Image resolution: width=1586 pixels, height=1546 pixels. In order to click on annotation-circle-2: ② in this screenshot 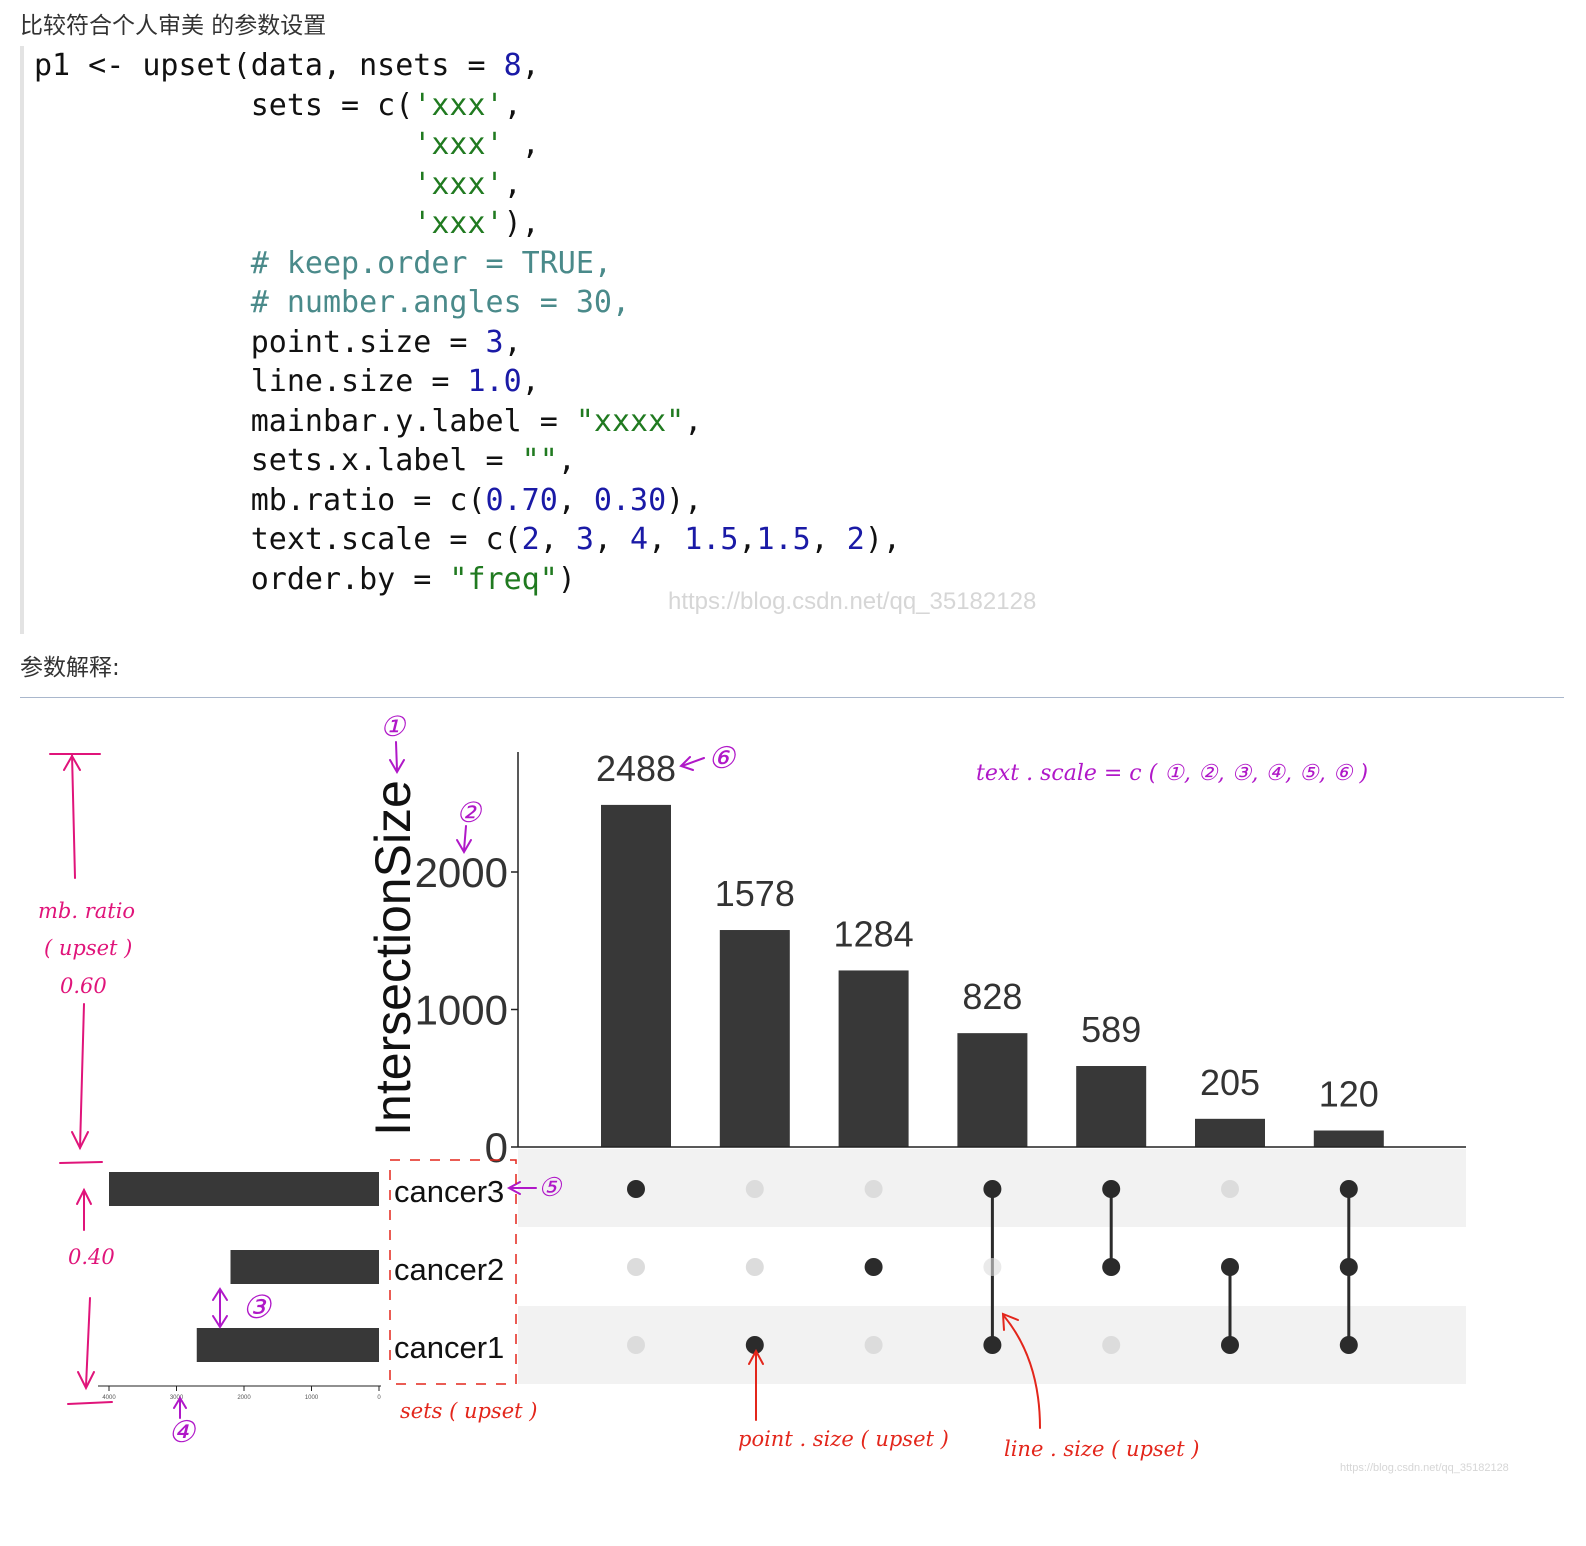, I will do `click(469, 812)`.